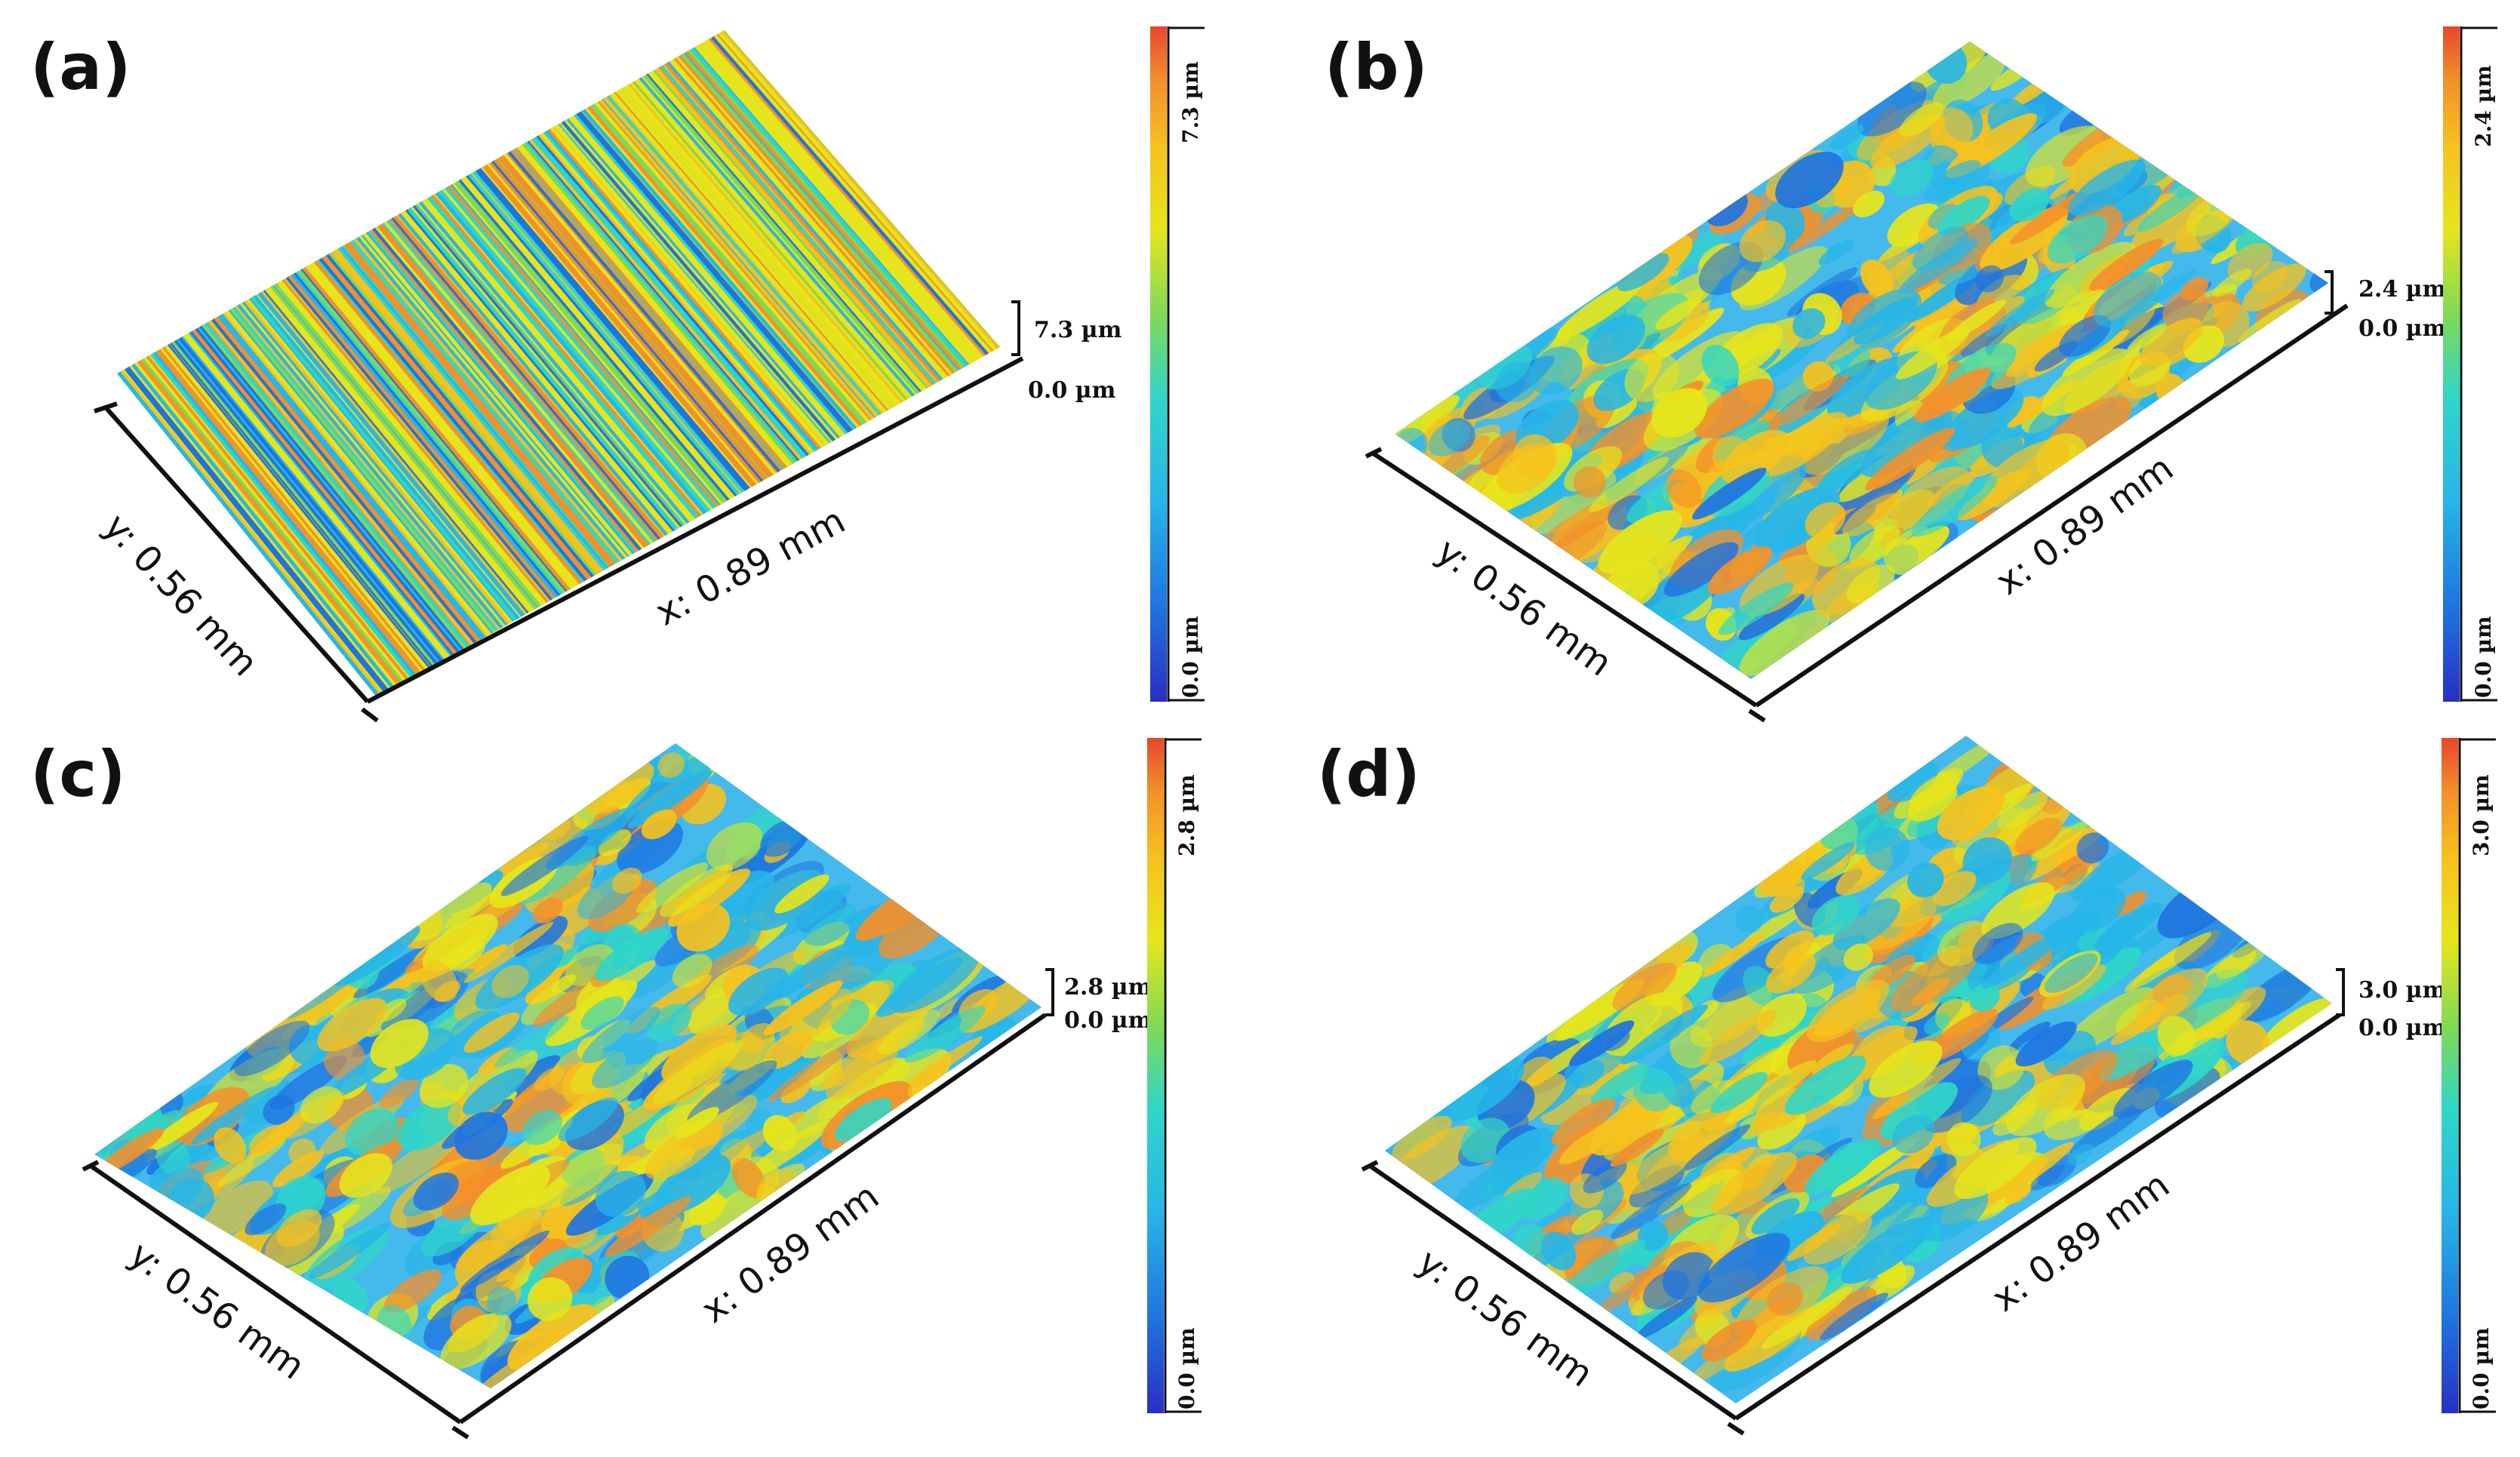 This screenshot has height=1457, width=2520. Describe the element at coordinates (1370, 1166) in the screenshot. I see `y-axis-tick` at that location.